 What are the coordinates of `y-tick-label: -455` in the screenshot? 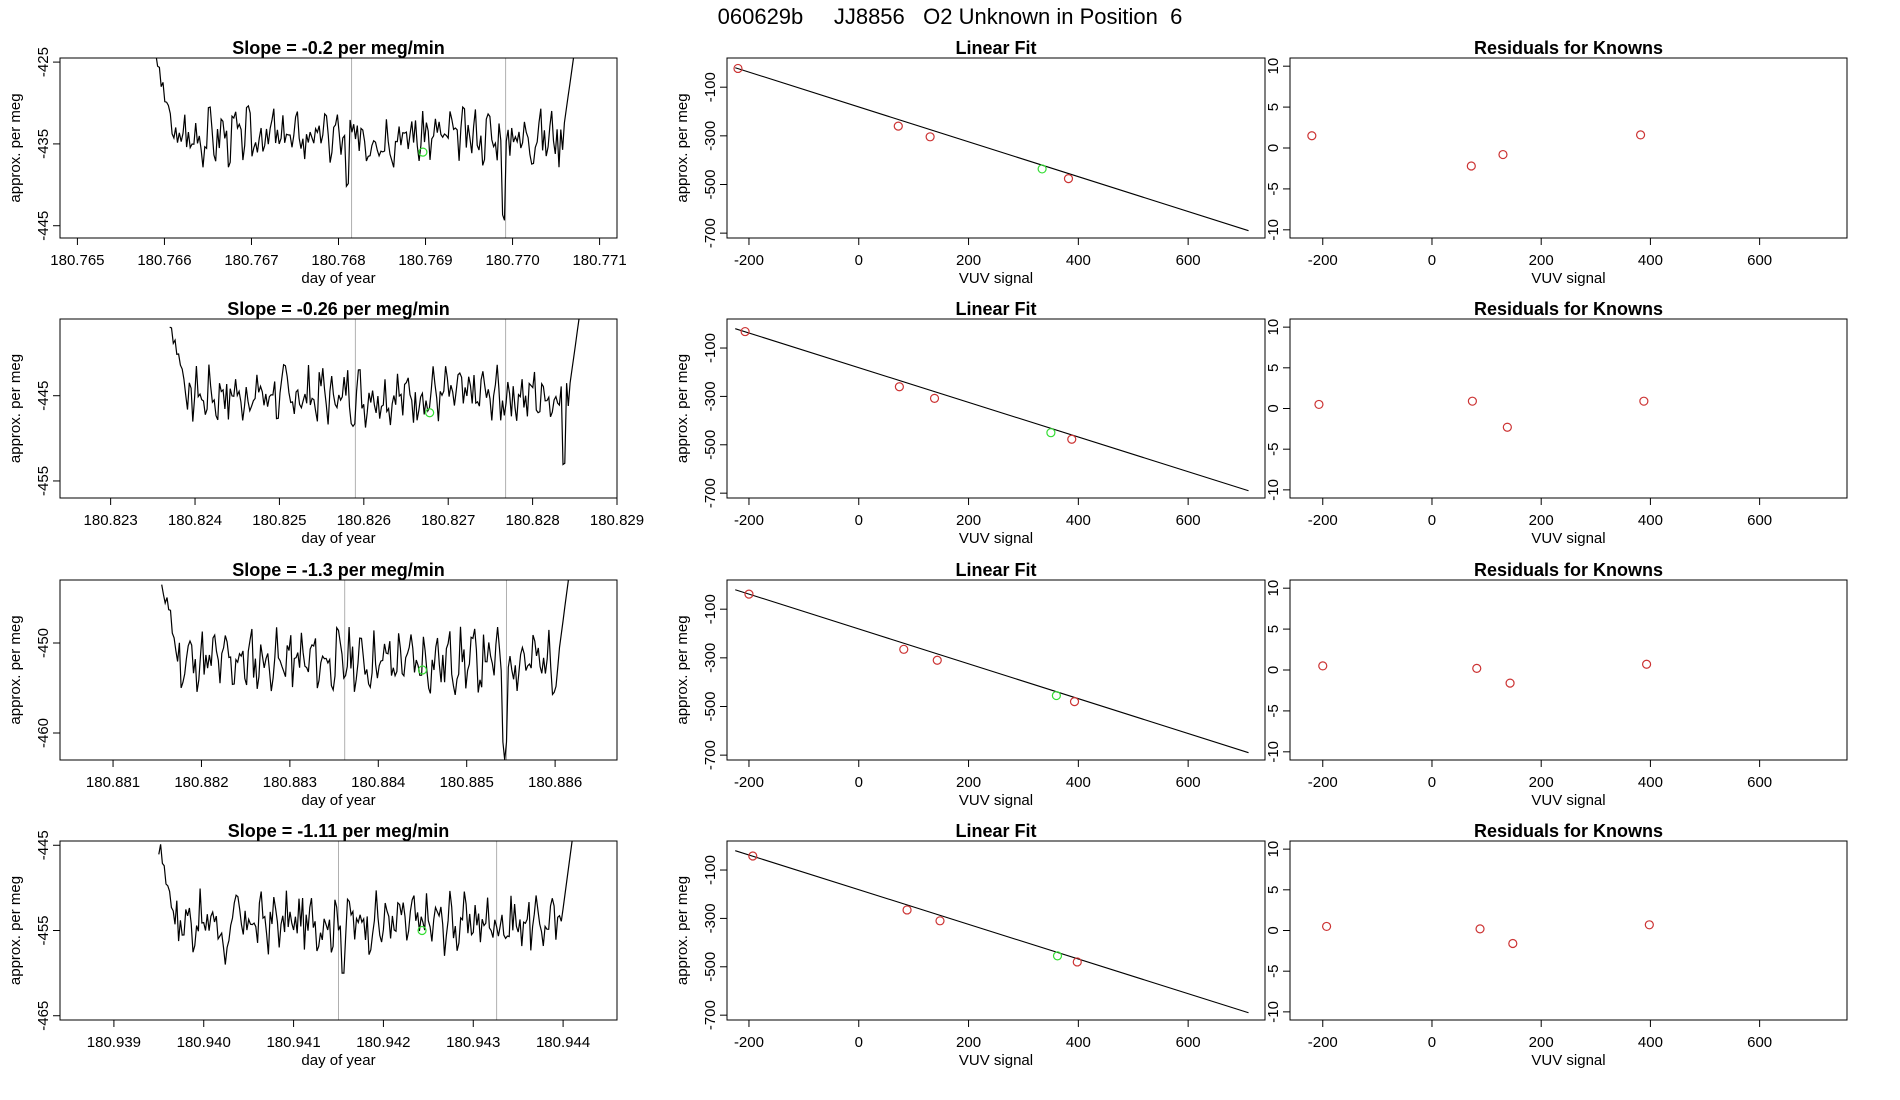 It's located at (43, 481).